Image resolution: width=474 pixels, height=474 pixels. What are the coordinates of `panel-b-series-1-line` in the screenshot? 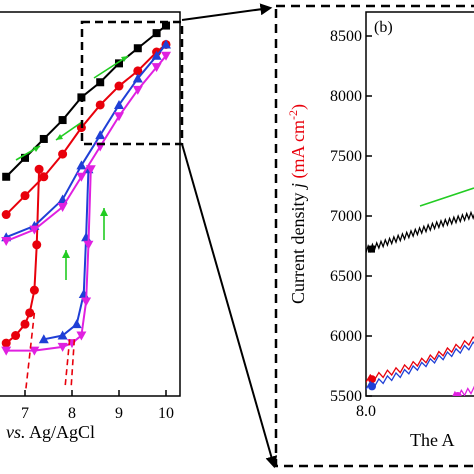 It's located at (420, 359).